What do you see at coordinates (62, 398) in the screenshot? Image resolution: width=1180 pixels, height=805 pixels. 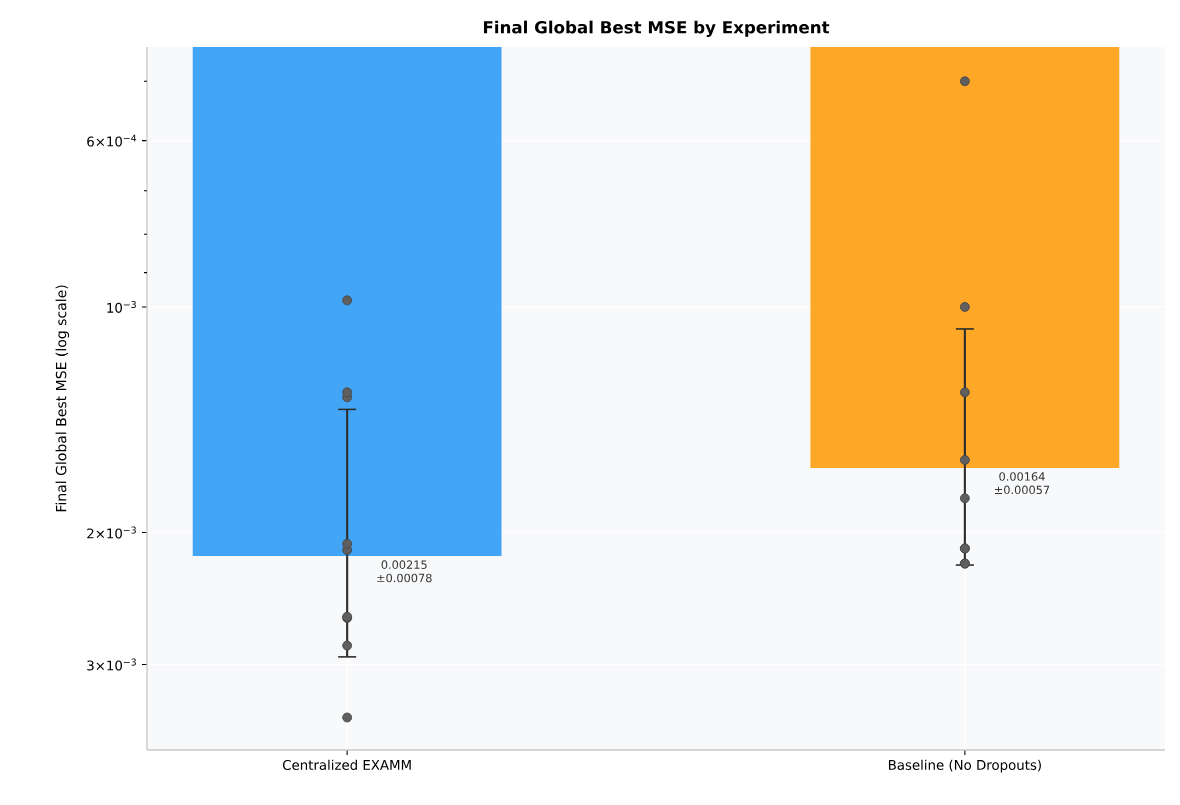 I see `y-axis-title: Final Global Best MSE (log scale)` at bounding box center [62, 398].